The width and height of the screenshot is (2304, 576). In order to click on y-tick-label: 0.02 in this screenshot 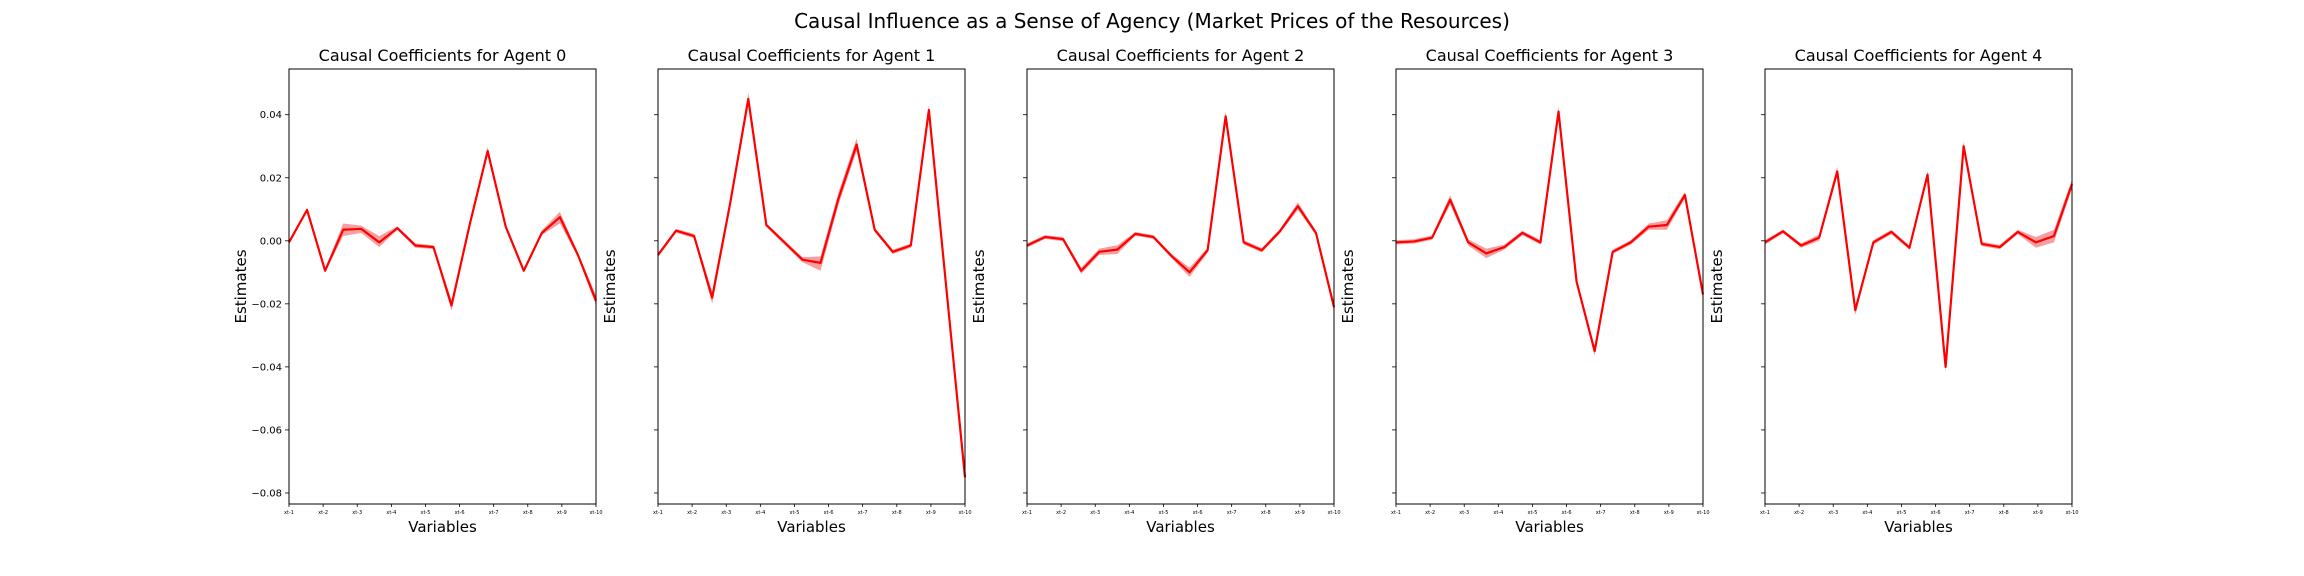, I will do `click(271, 178)`.